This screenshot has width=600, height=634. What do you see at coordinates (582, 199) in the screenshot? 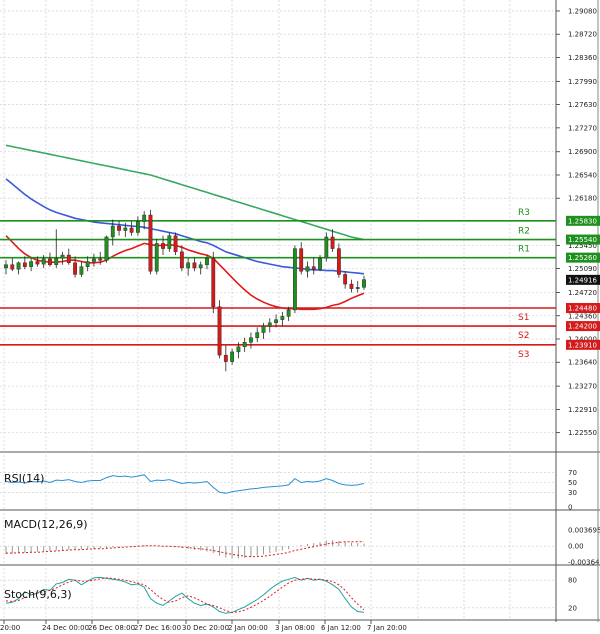
I see `price-tick-label: 1.26180` at bounding box center [582, 199].